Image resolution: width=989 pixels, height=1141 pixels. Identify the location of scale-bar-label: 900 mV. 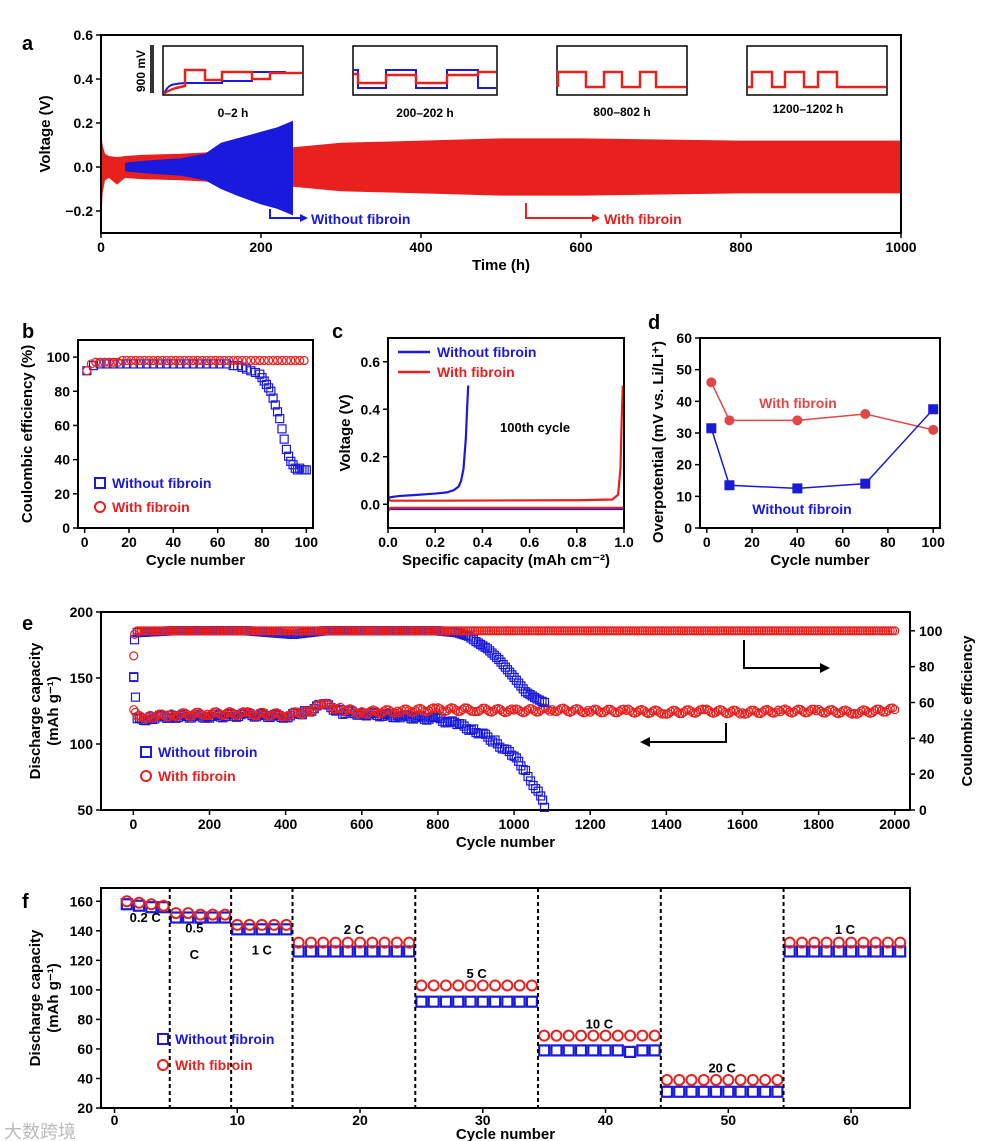
(141, 71).